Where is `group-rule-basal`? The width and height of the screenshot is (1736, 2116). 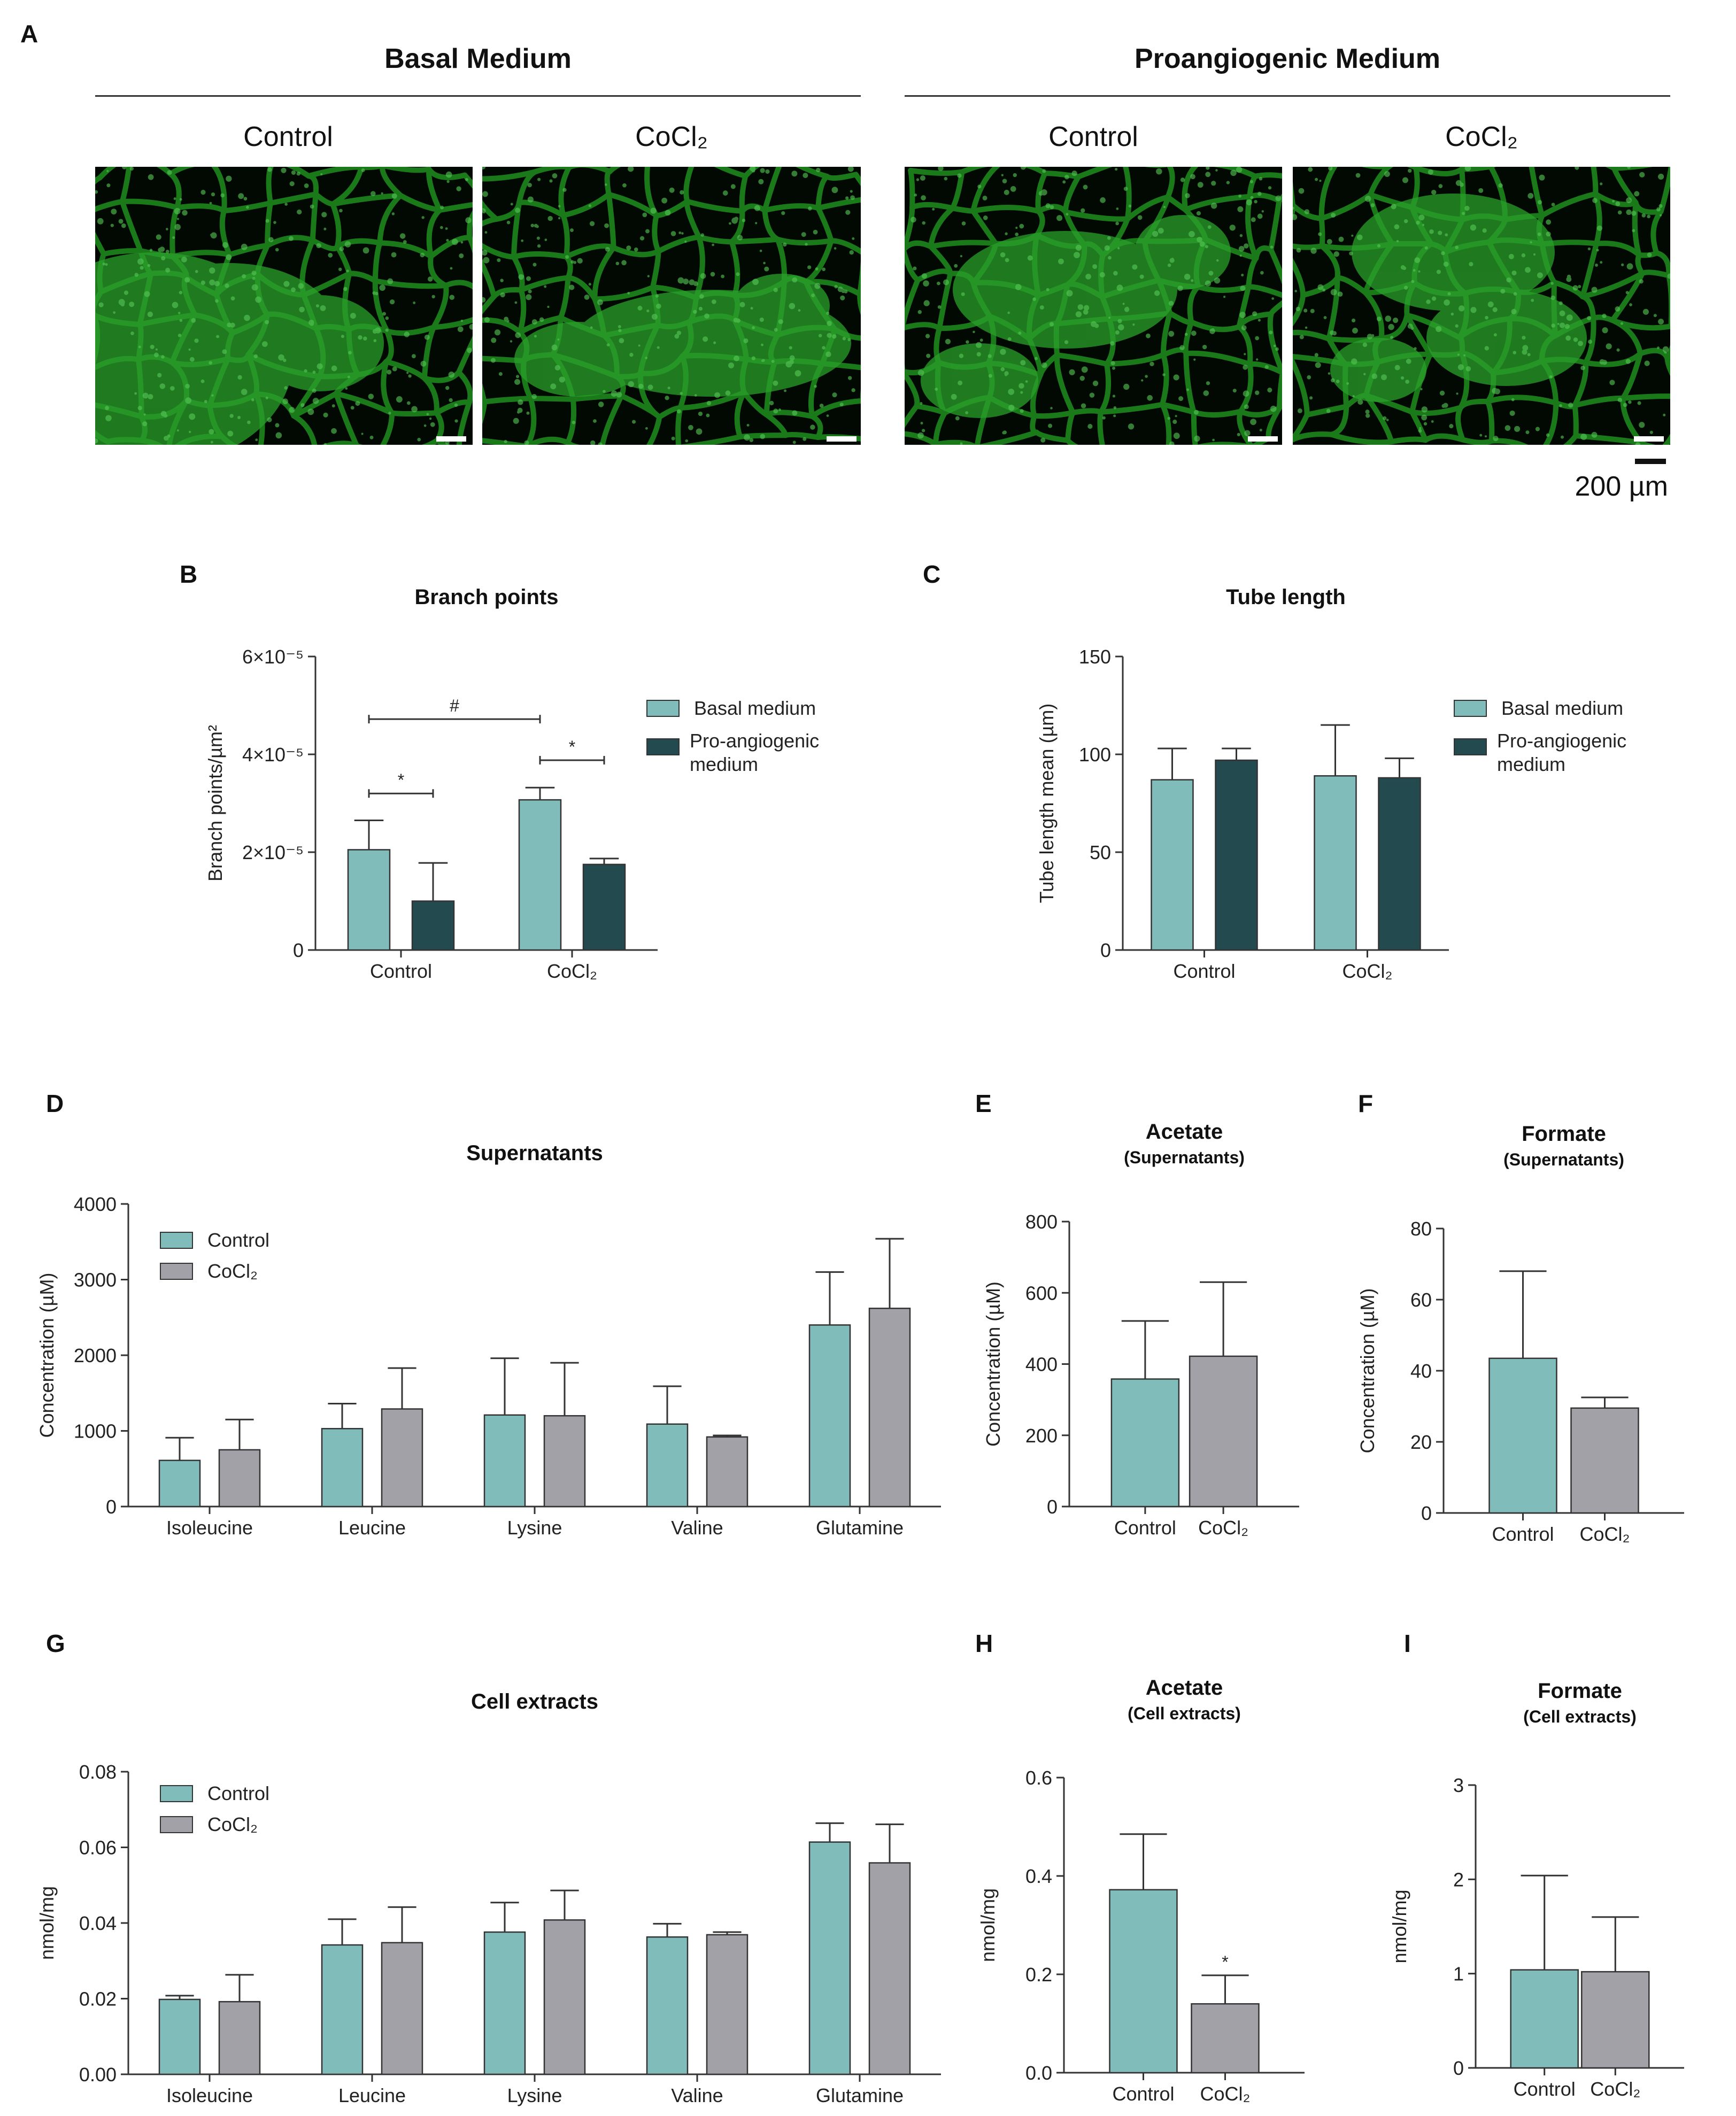
group-rule-basal is located at coordinates (478, 96).